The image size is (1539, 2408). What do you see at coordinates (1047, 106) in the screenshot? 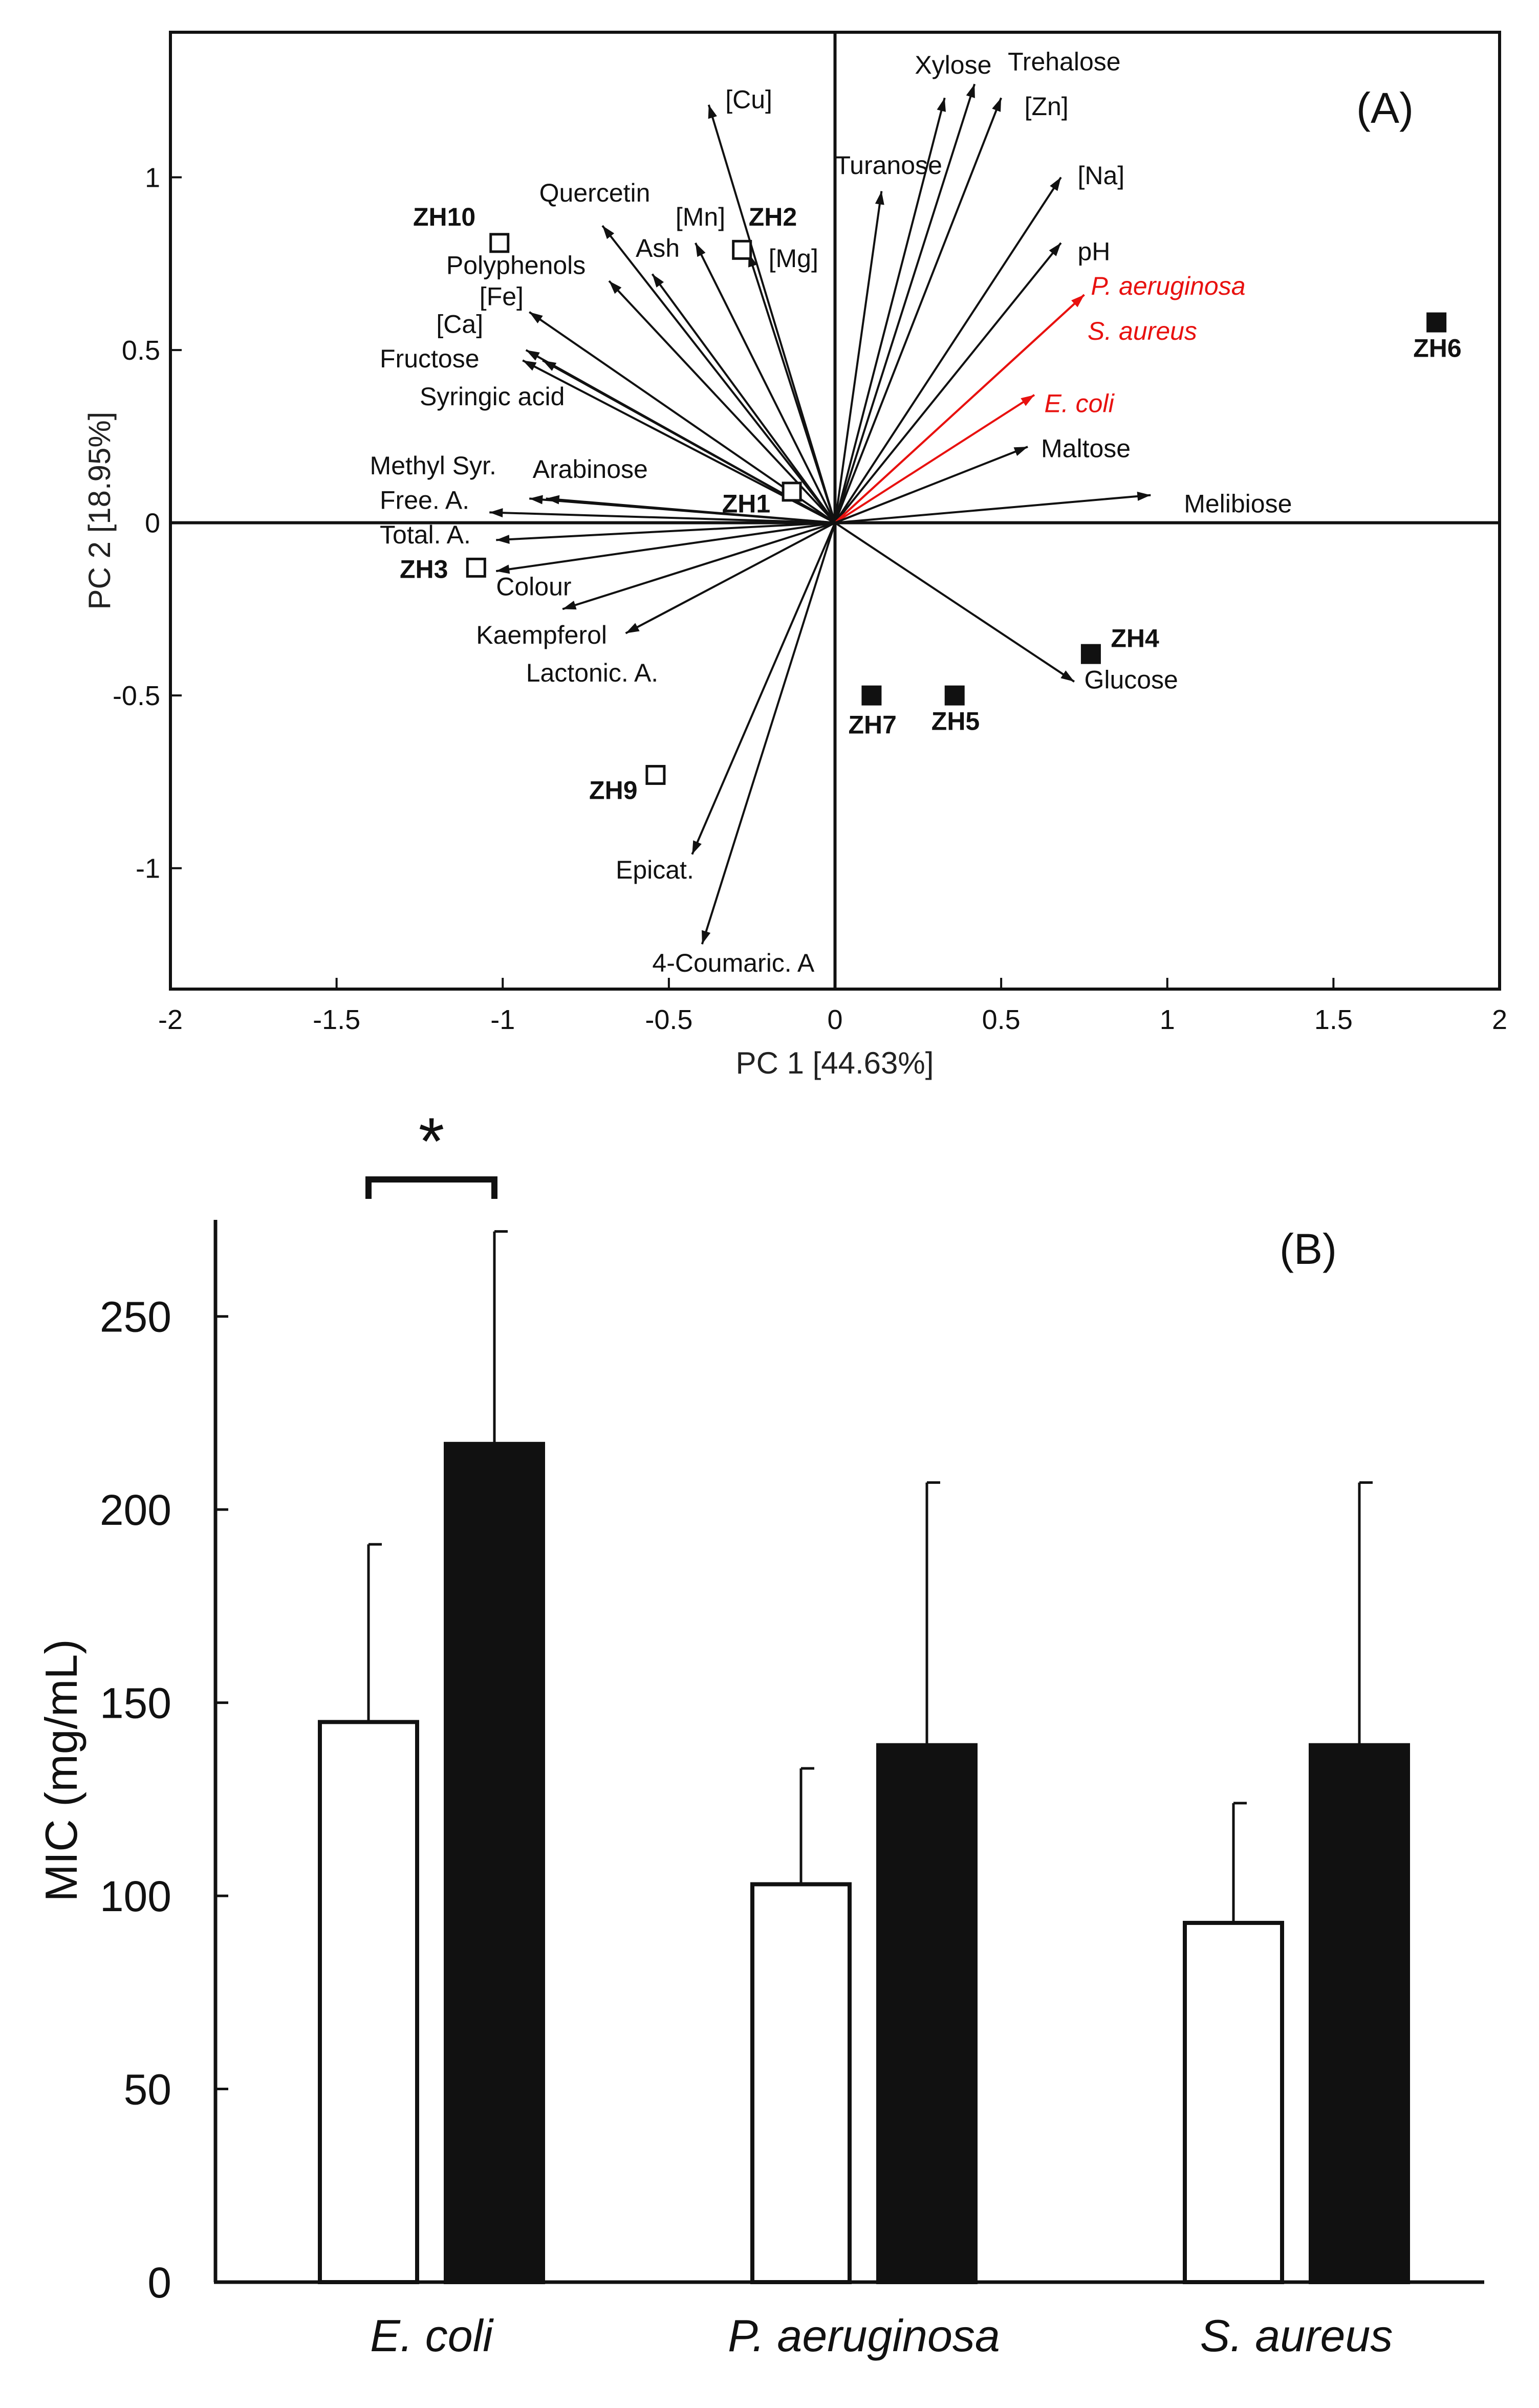
I see `vector-label: [Zn]` at bounding box center [1047, 106].